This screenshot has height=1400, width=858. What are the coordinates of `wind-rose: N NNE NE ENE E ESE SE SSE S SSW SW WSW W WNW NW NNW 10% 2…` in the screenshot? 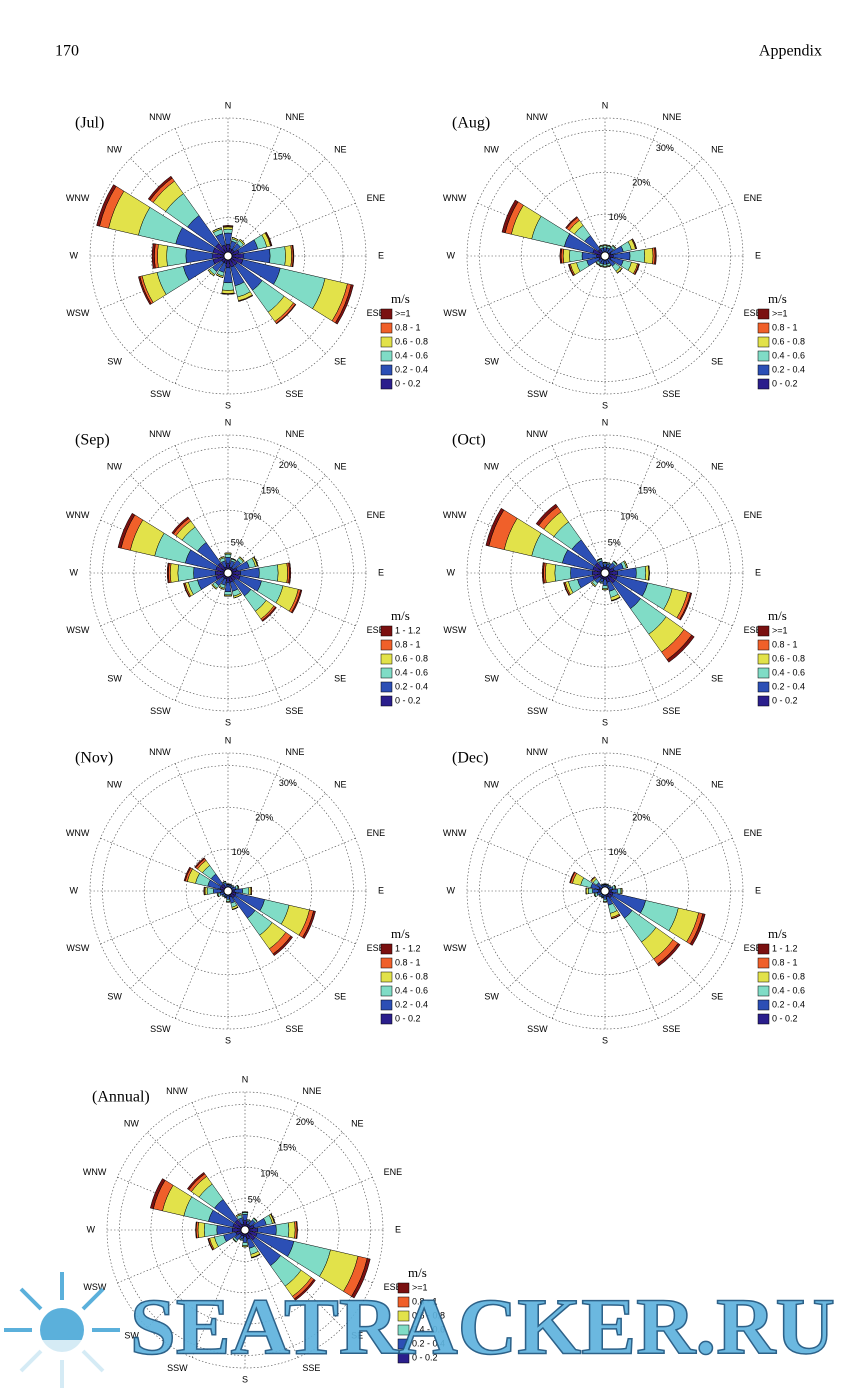 It's located at (624, 255).